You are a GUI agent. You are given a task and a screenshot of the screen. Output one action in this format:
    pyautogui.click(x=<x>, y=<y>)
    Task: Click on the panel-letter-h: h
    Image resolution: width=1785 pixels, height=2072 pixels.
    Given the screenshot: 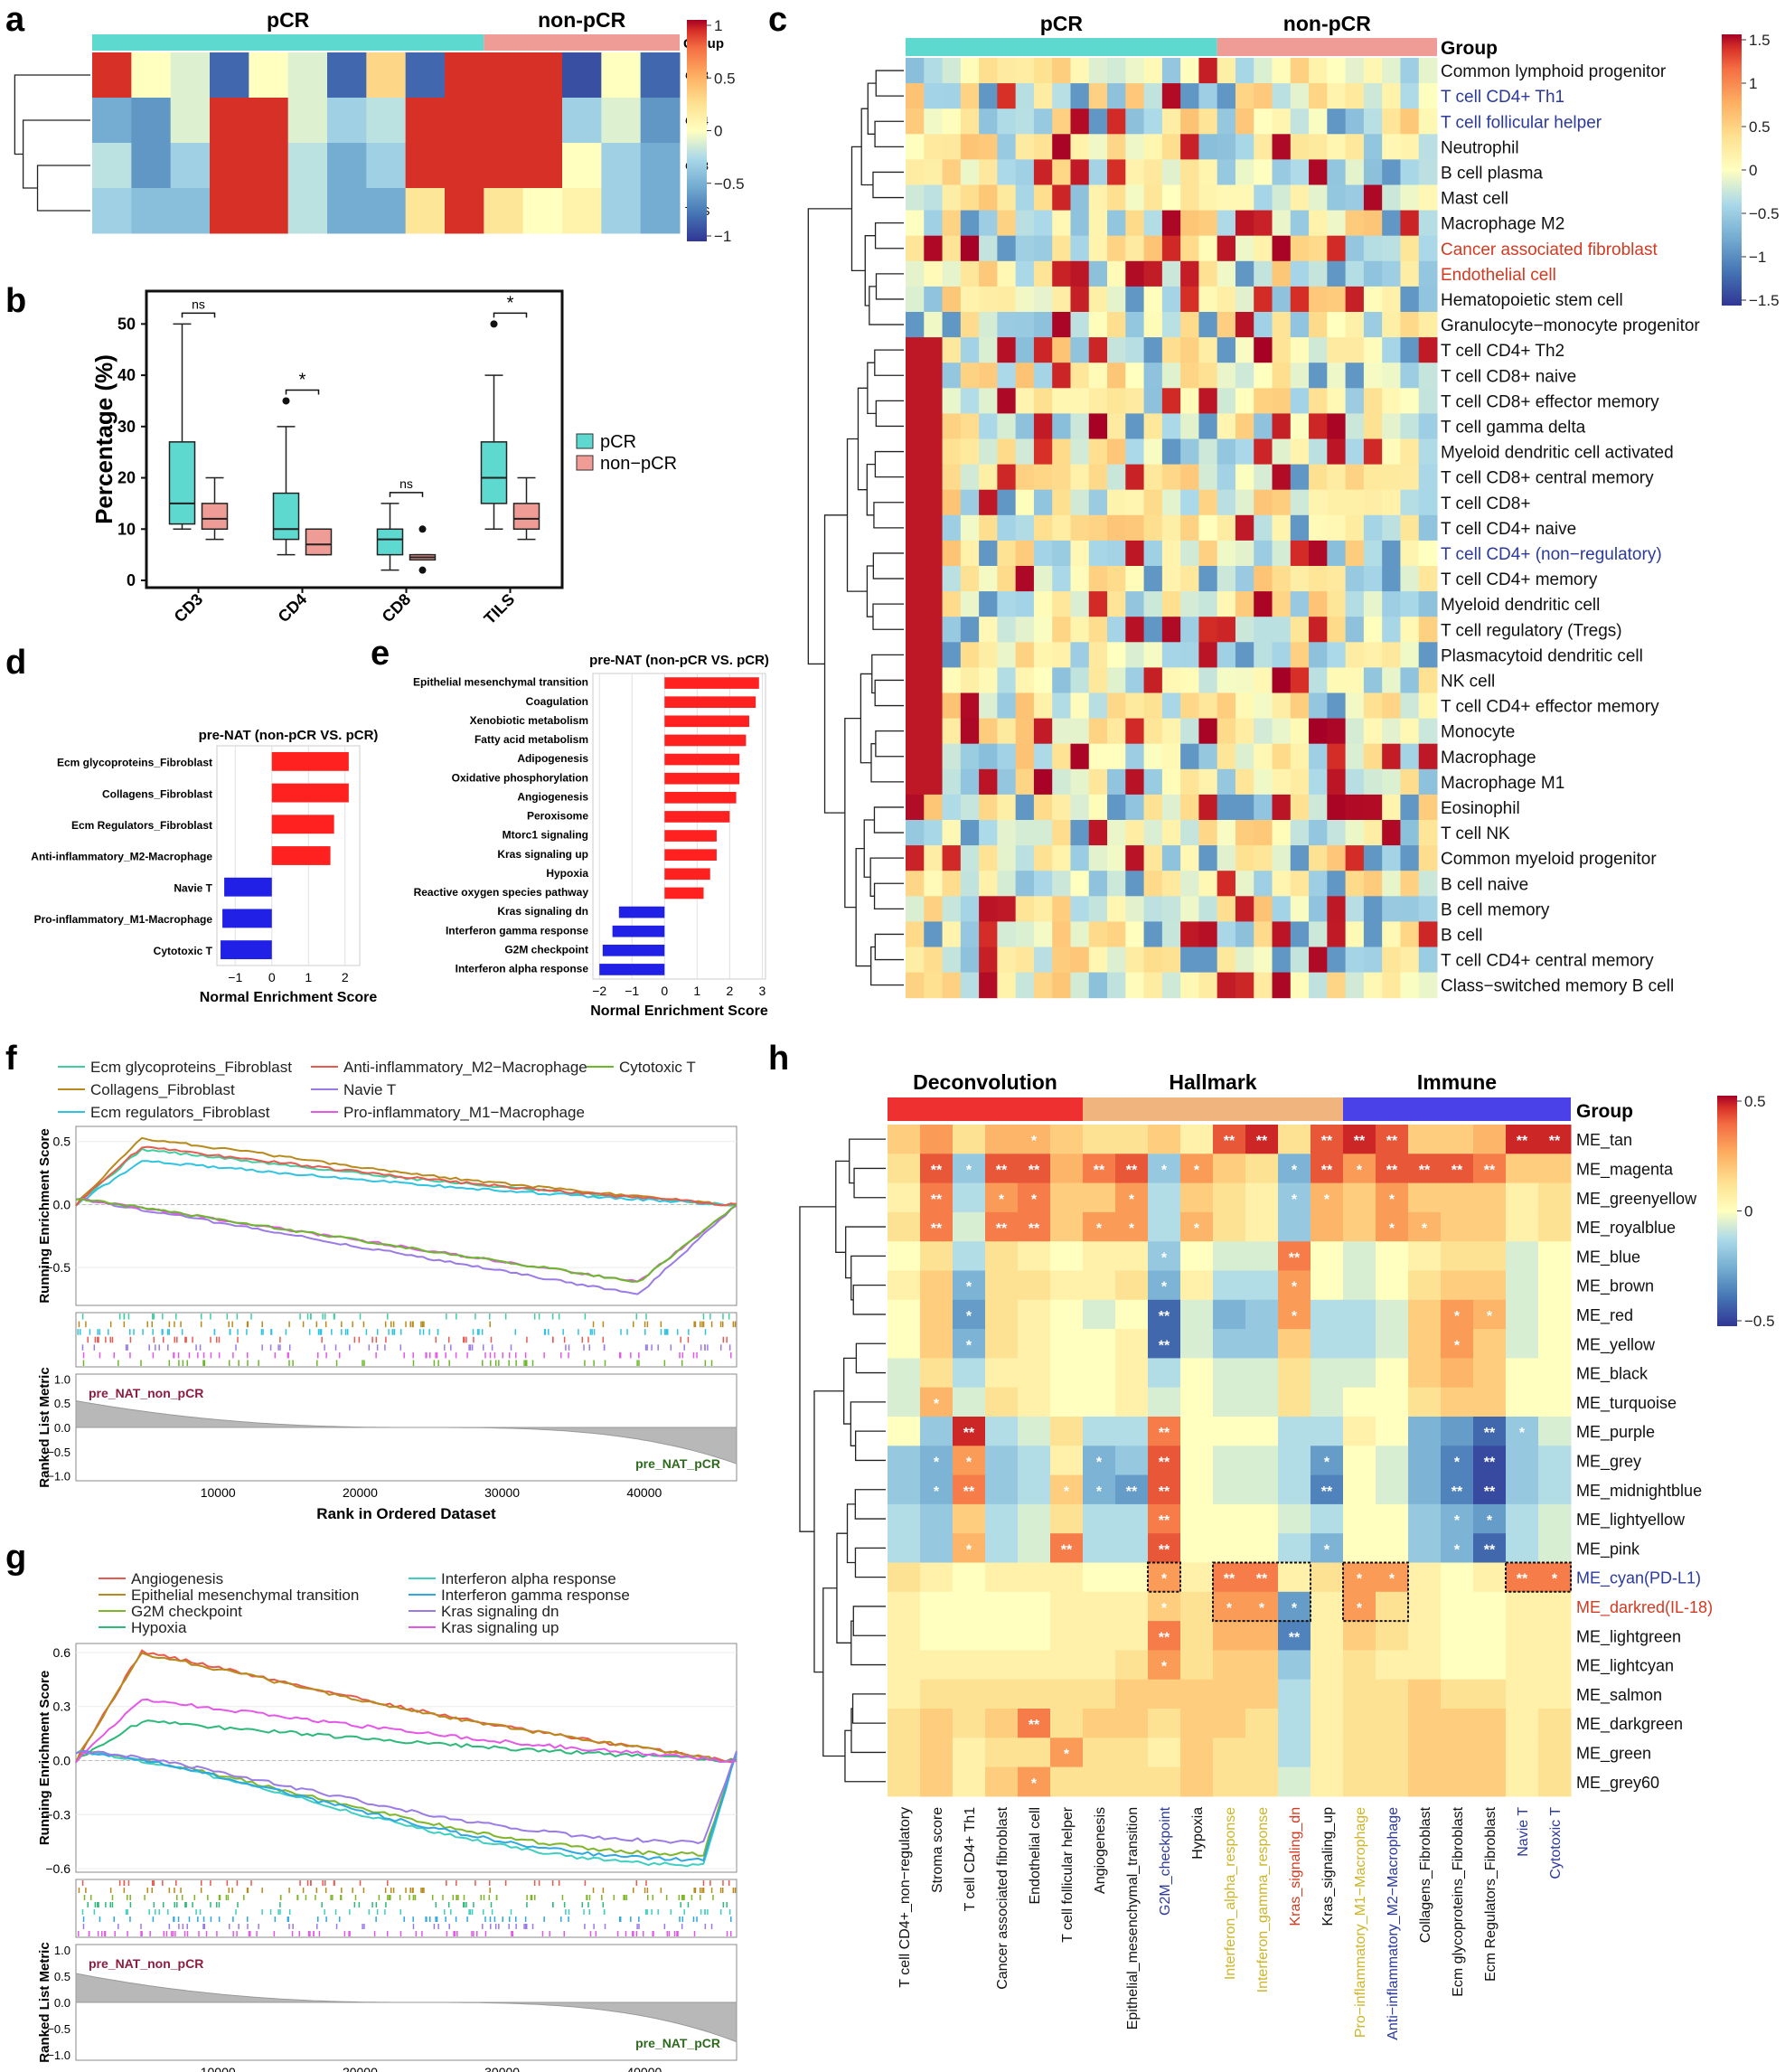 What is the action you would take?
    pyautogui.click(x=779, y=1059)
    